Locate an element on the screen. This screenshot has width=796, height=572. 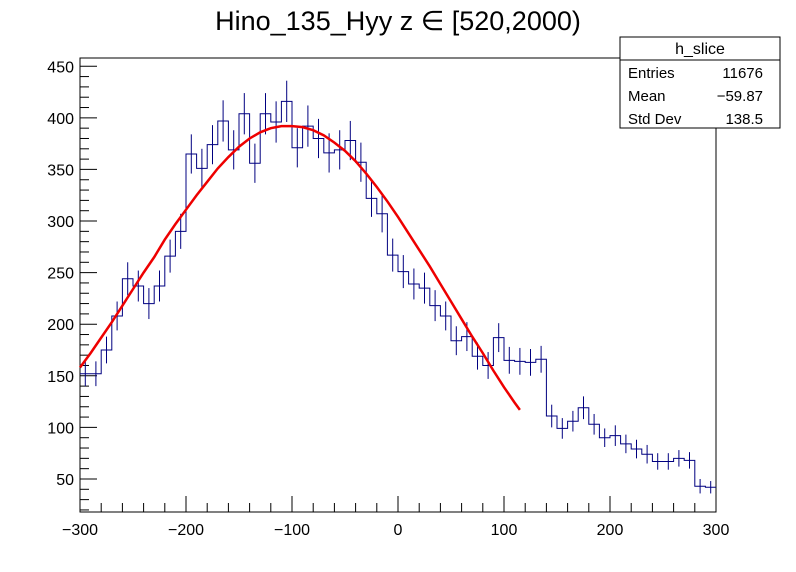
y-tick-label: 50 is located at coordinates (65, 480).